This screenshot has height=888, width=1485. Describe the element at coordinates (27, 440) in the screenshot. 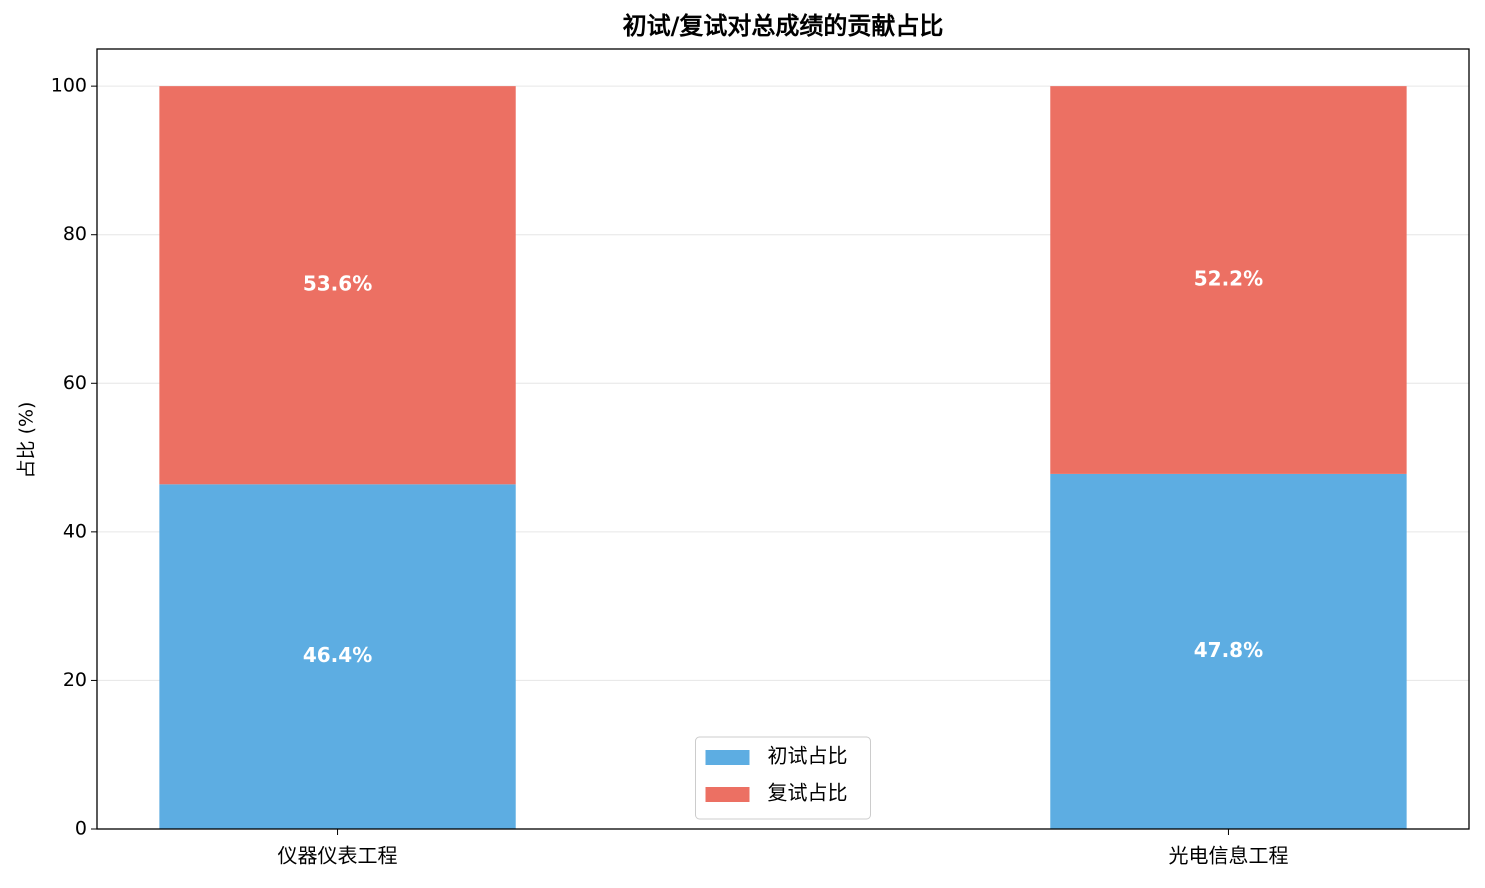

I see `y-axis-label: 占比 (%)` at that location.